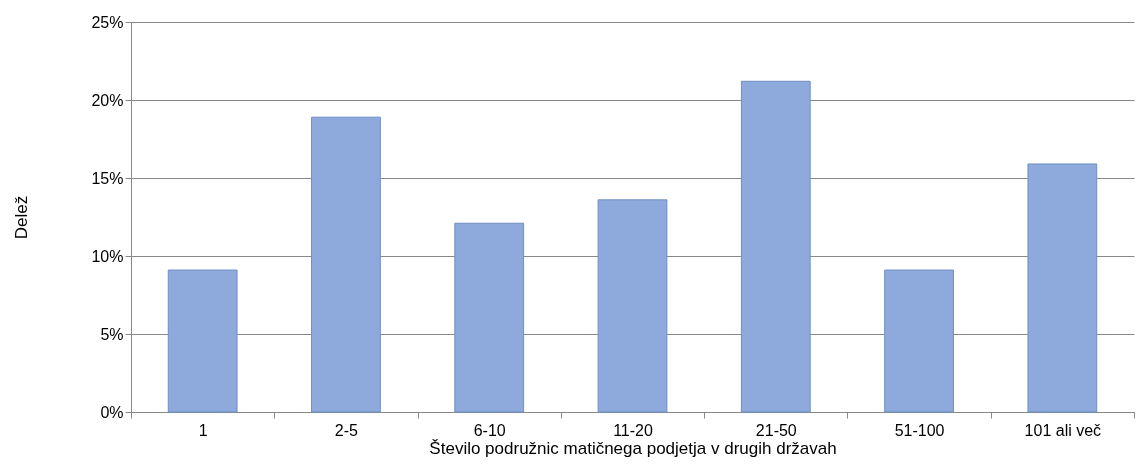 The height and width of the screenshot is (469, 1143). I want to click on x-tick-label: 6-10, so click(489, 430).